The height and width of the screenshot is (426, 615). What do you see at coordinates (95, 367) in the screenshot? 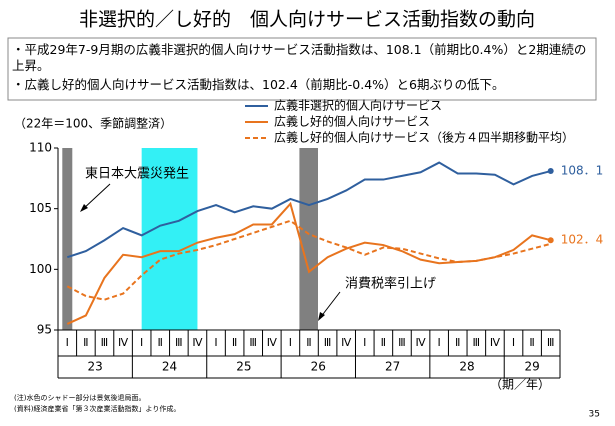
I see `x-group-label: 23` at bounding box center [95, 367].